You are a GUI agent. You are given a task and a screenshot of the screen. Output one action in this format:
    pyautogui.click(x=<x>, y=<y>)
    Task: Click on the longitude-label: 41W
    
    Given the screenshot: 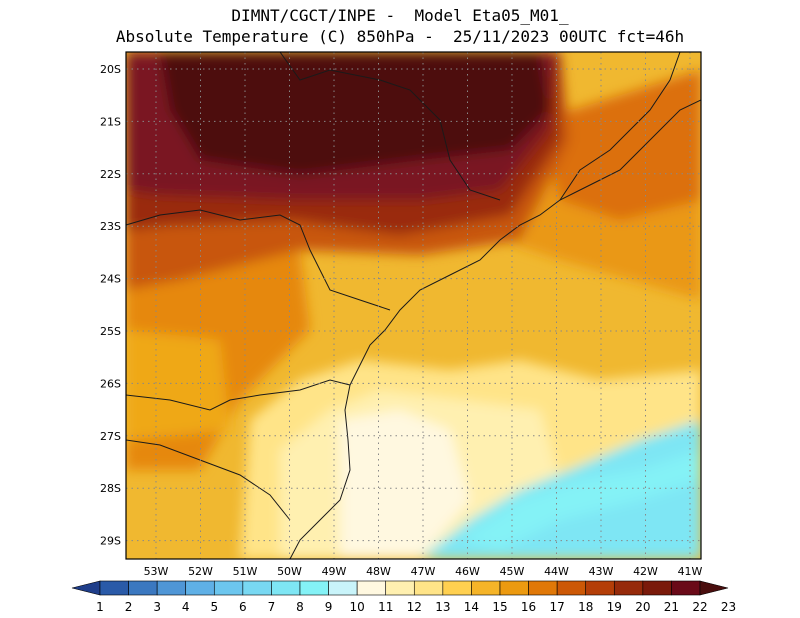 What is the action you would take?
    pyautogui.click(x=690, y=571)
    